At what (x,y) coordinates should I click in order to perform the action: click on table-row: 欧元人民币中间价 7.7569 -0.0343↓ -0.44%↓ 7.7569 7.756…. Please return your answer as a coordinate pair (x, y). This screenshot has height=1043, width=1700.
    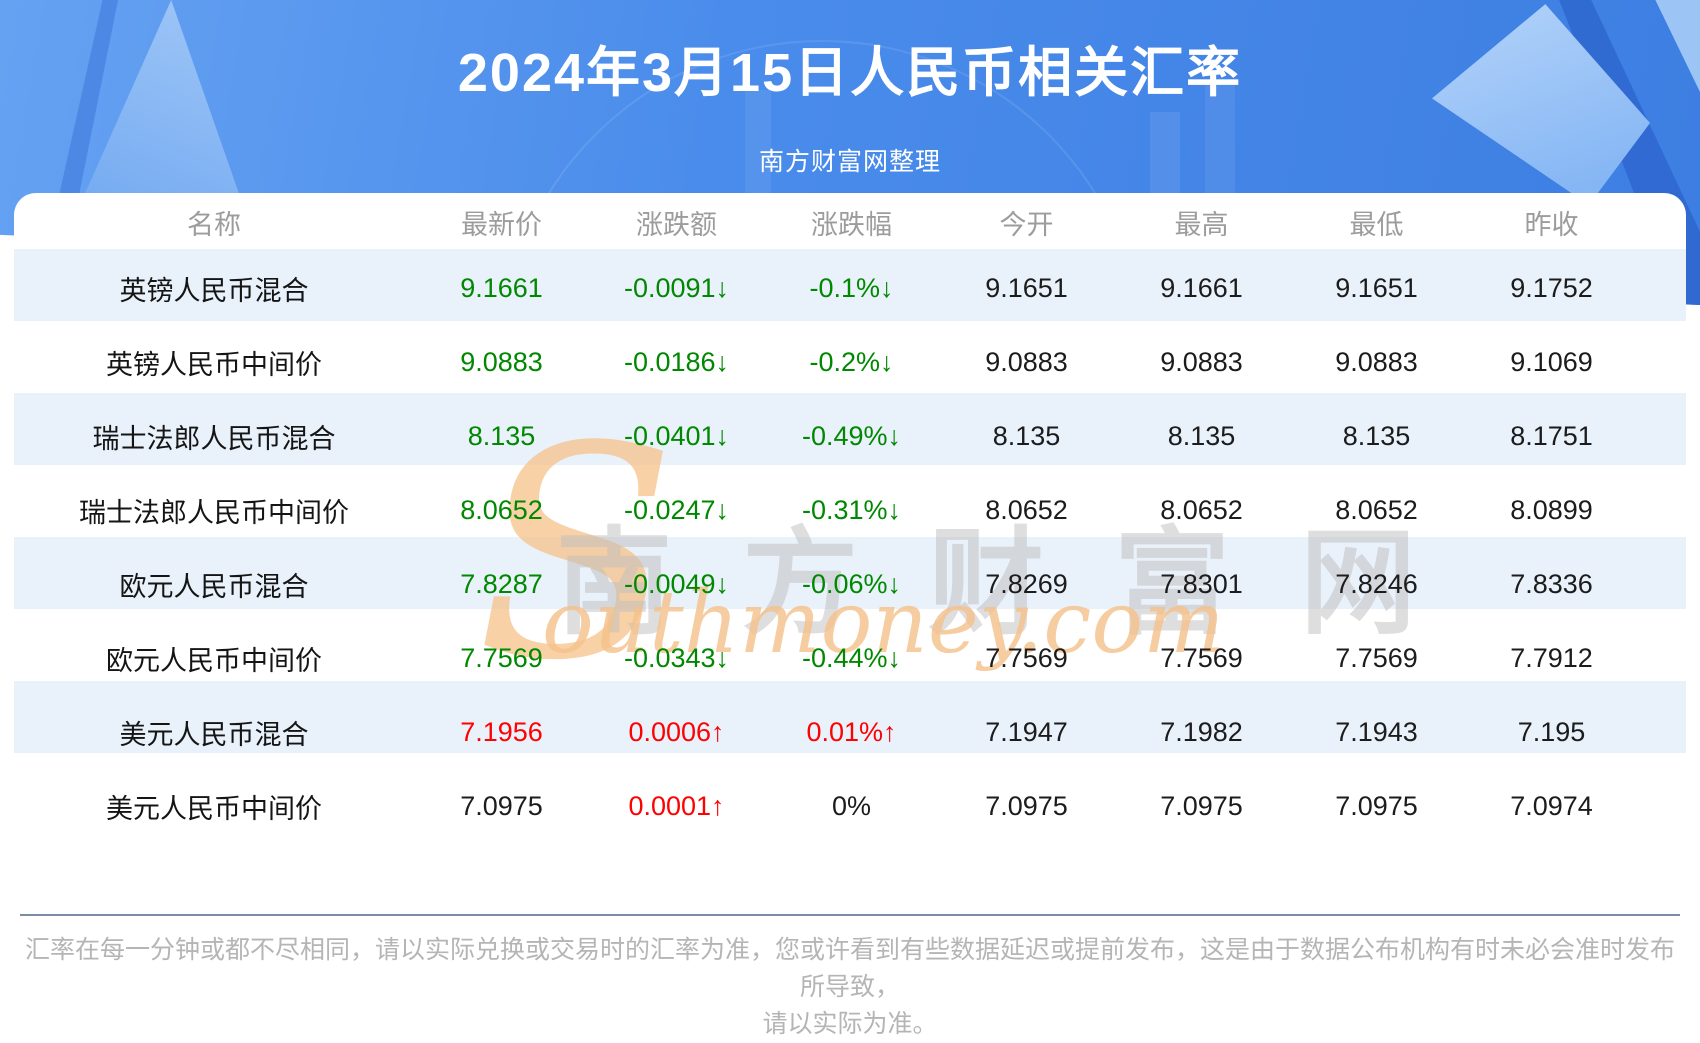
    Looking at the image, I should click on (826, 658).